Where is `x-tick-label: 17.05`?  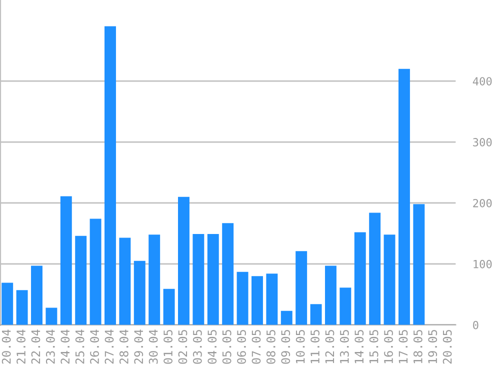
x-tick-label: 17.05 is located at coordinates (403, 347).